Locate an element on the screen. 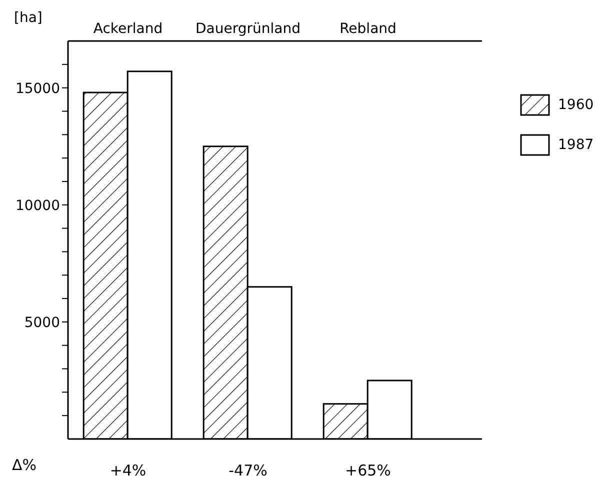 Image resolution: width=614 pixels, height=481 pixels. y-tick-label: 15000 is located at coordinates (37, 88).